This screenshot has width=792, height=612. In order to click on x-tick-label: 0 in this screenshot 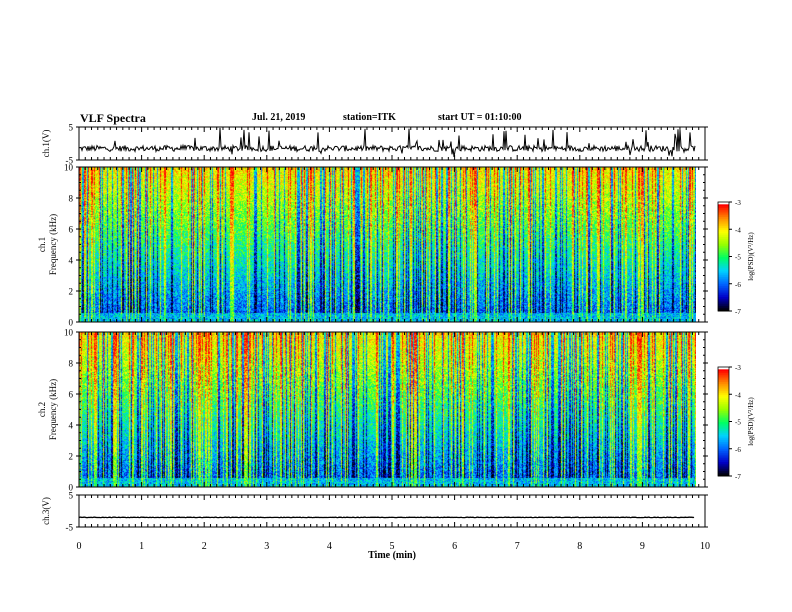, I will do `click(79, 546)`.